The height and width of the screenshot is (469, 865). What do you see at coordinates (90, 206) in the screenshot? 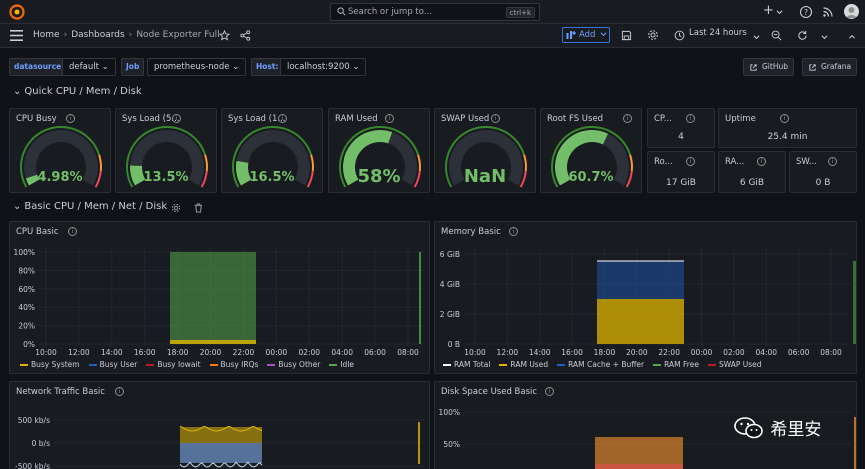
I see `row-basic-cpu-mem-net-disk: ⌄ Basic CPU / Mem / Net / Disk` at bounding box center [90, 206].